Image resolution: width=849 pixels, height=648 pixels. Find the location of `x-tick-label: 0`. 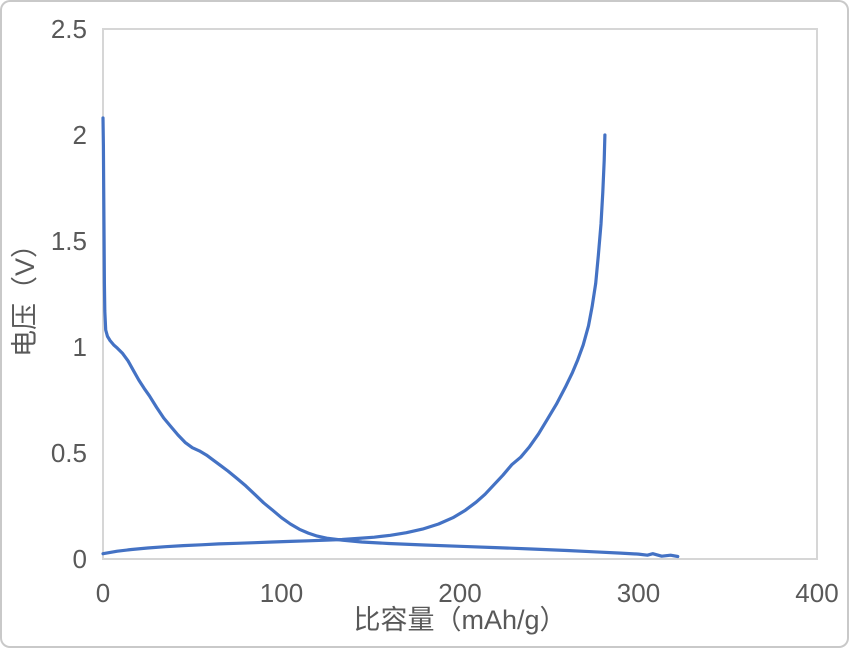

x-tick-label: 0 is located at coordinates (103, 593).